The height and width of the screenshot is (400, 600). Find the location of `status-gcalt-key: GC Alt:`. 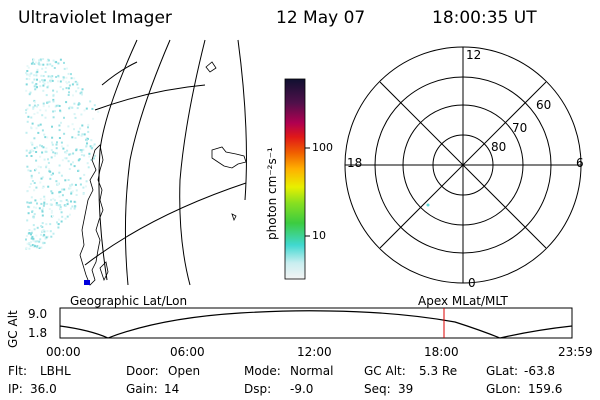

status-gcalt-key: GC Alt: is located at coordinates (385, 371).